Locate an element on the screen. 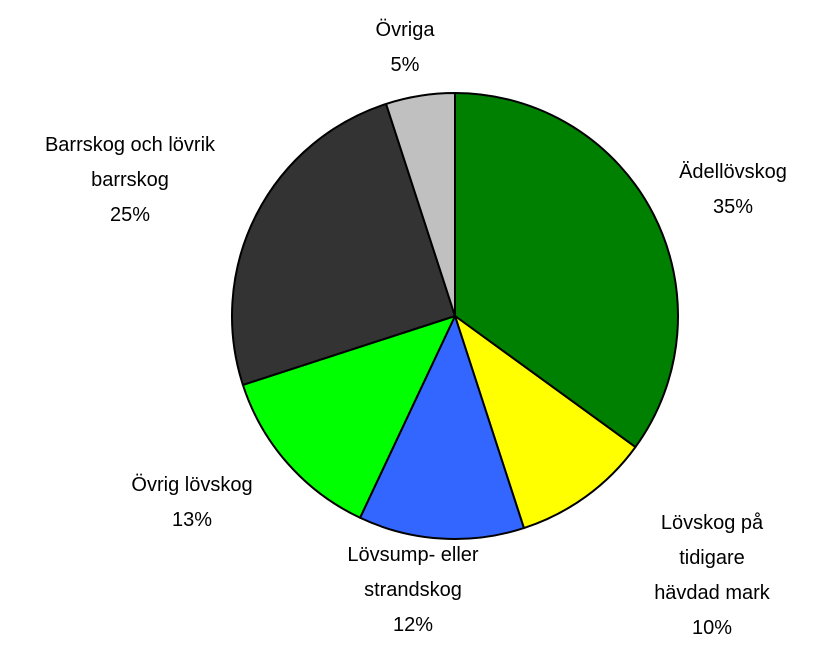 This screenshot has width=832, height=646. value-label: 10% is located at coordinates (712, 628).